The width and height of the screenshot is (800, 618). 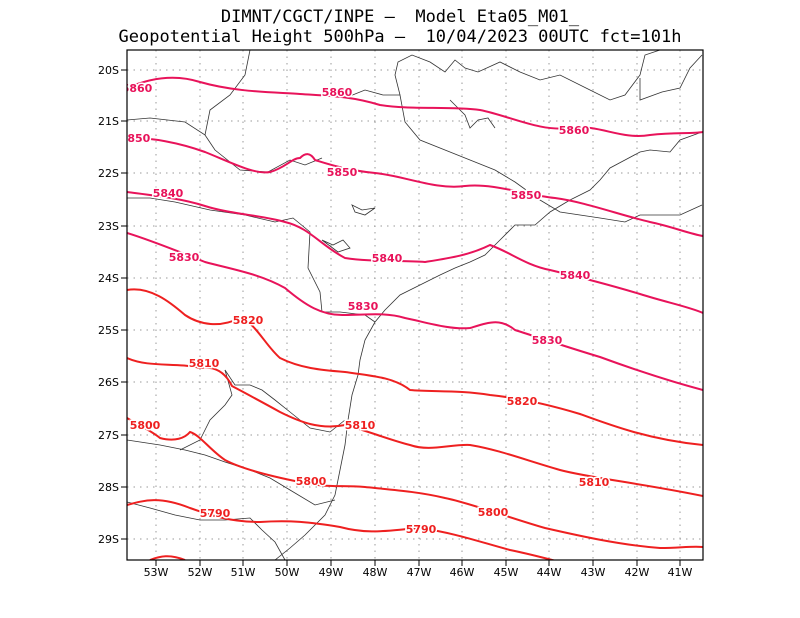 I want to click on lon-label: 46W, so click(x=462, y=572).